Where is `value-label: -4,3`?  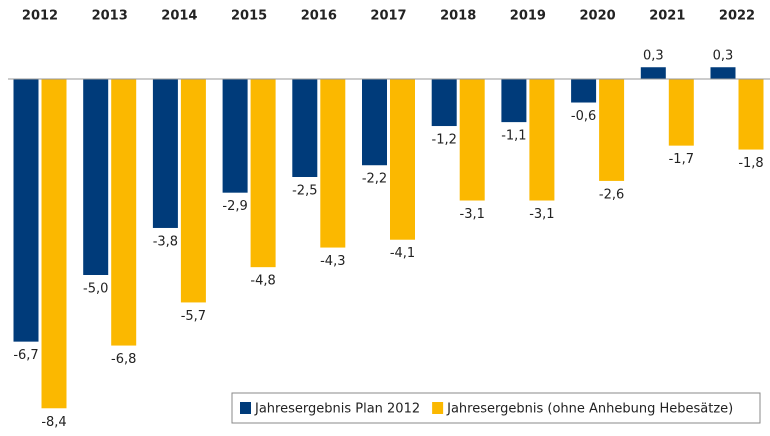 value-label: -4,3 is located at coordinates (332, 261).